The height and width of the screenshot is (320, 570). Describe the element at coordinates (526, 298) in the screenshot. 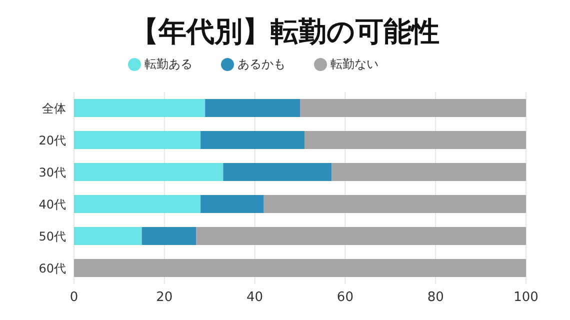

I see `x-tick-label: 100` at that location.